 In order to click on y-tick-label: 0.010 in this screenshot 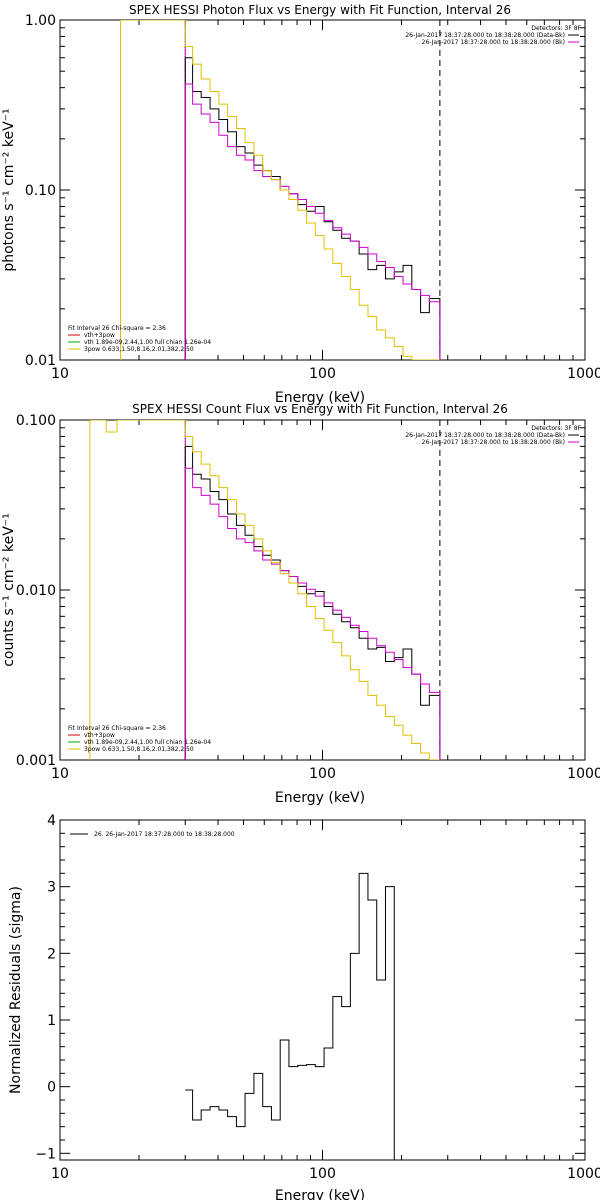, I will do `click(36, 591)`.